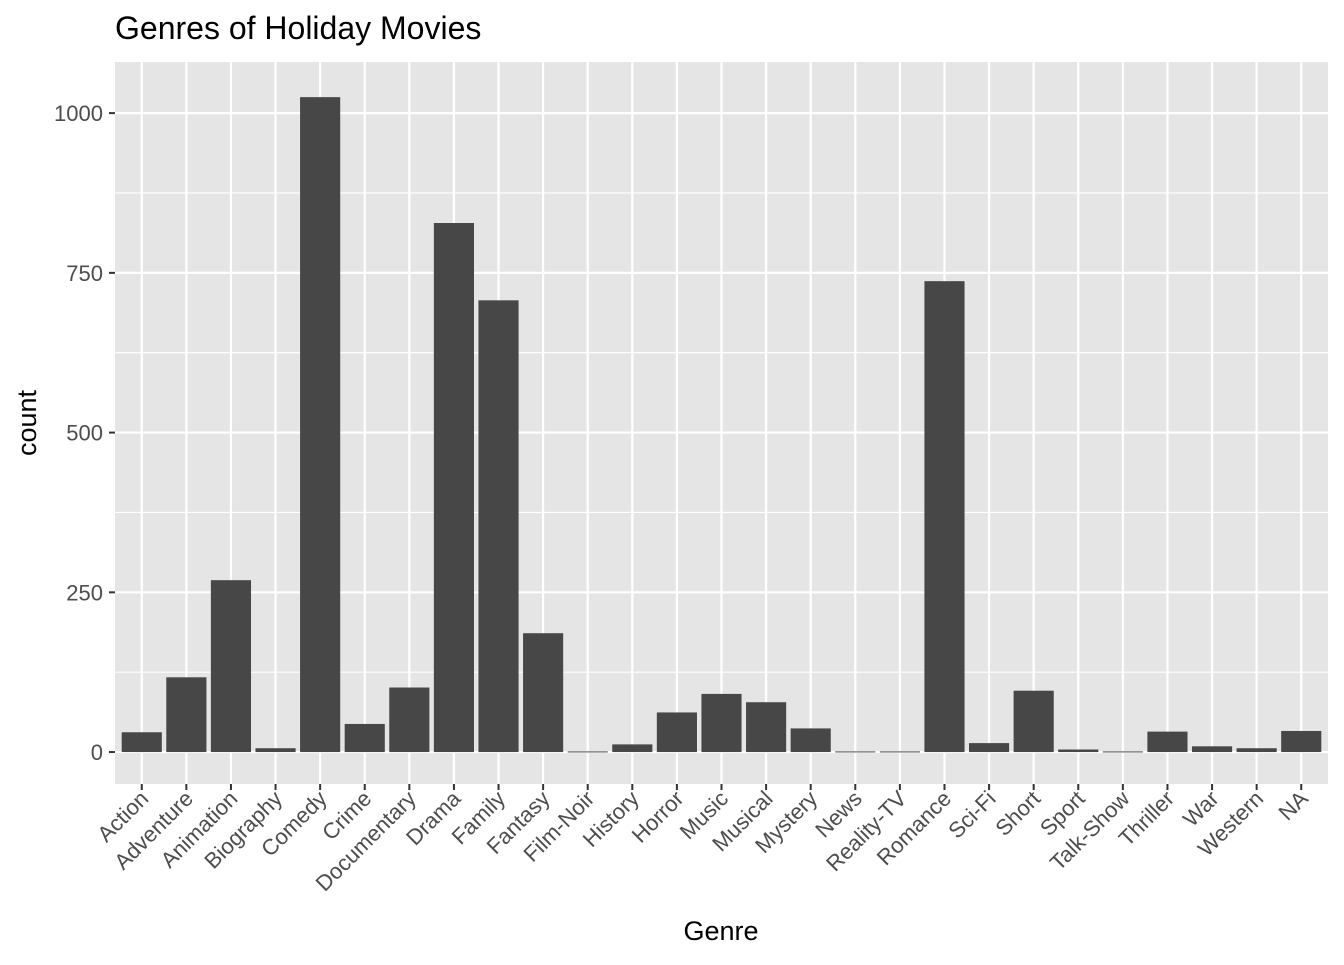  Describe the element at coordinates (78, 113) in the screenshot. I see `y-tick-label: 1000` at that location.